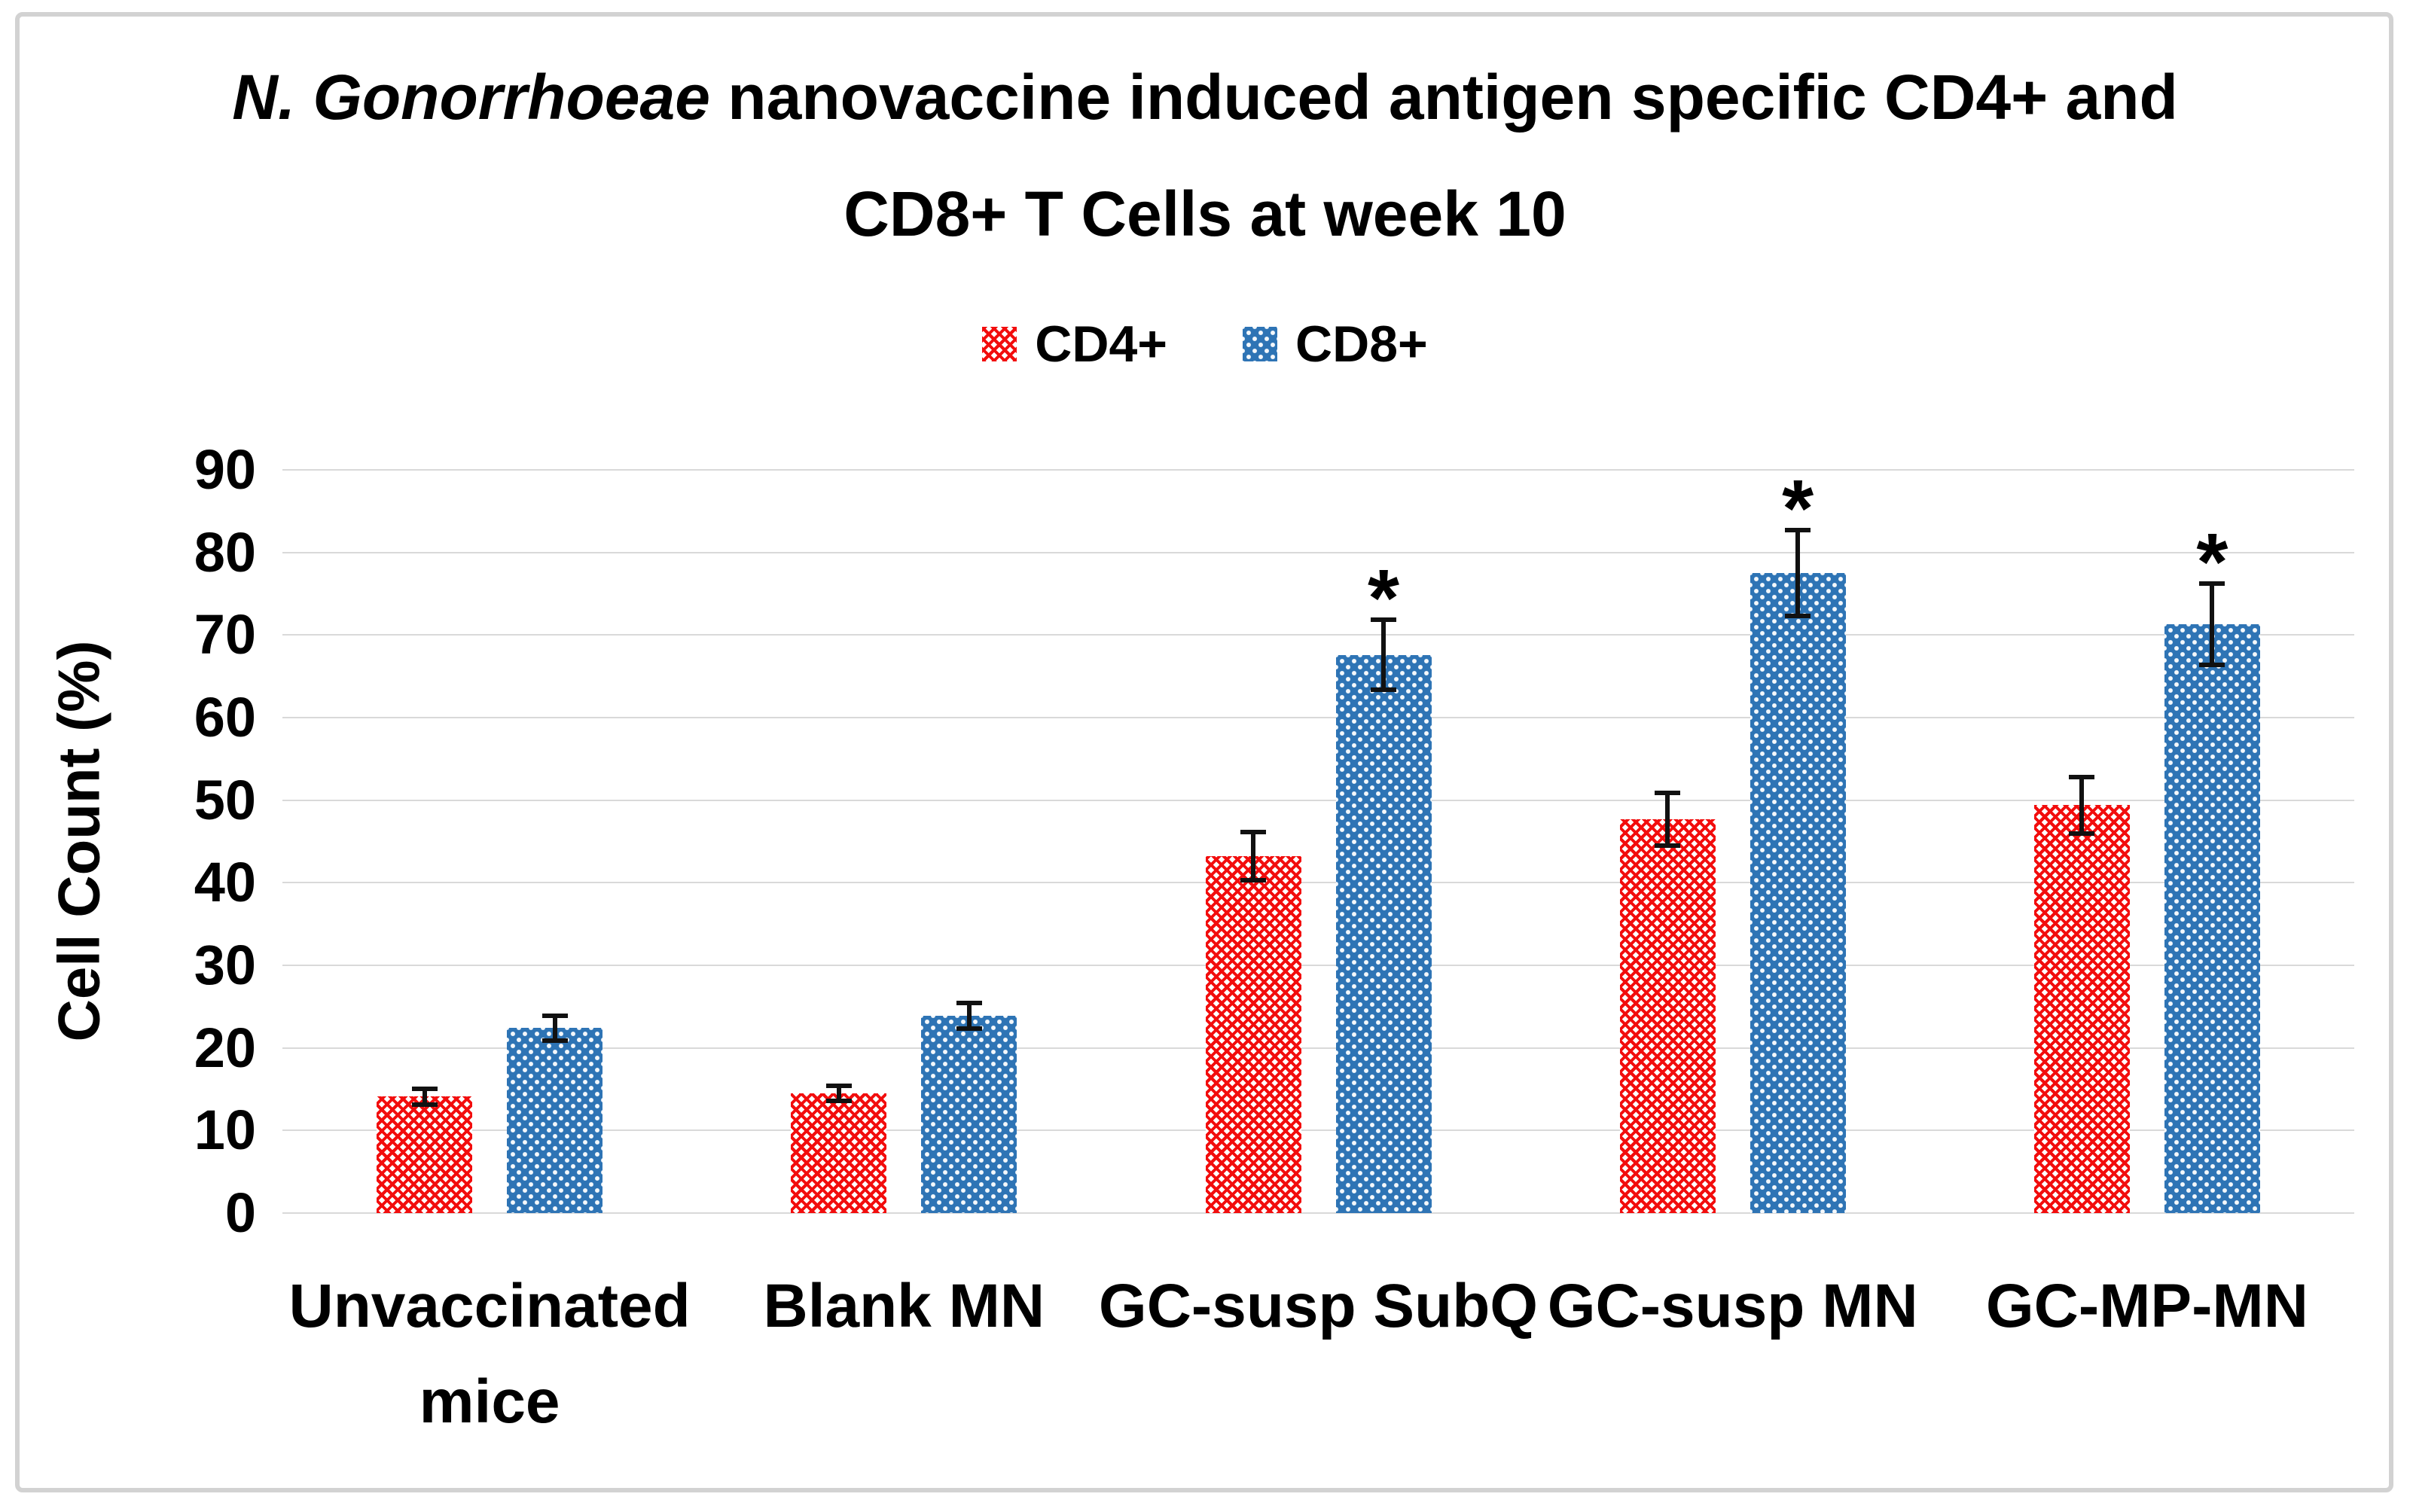 The width and height of the screenshot is (2410, 1512). What do you see at coordinates (225, 469) in the screenshot?
I see `y-tick-label-90: 90` at bounding box center [225, 469].